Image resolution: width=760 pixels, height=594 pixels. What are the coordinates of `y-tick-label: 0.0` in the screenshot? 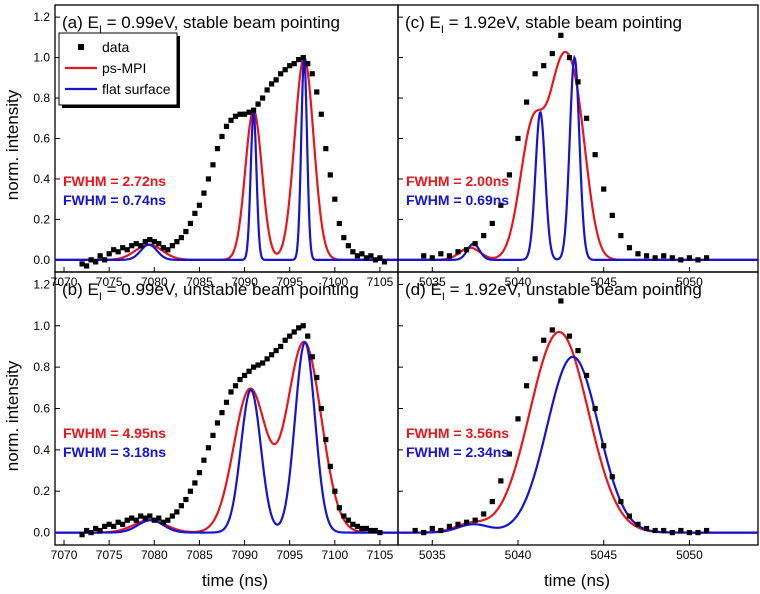 It's located at (41, 260).